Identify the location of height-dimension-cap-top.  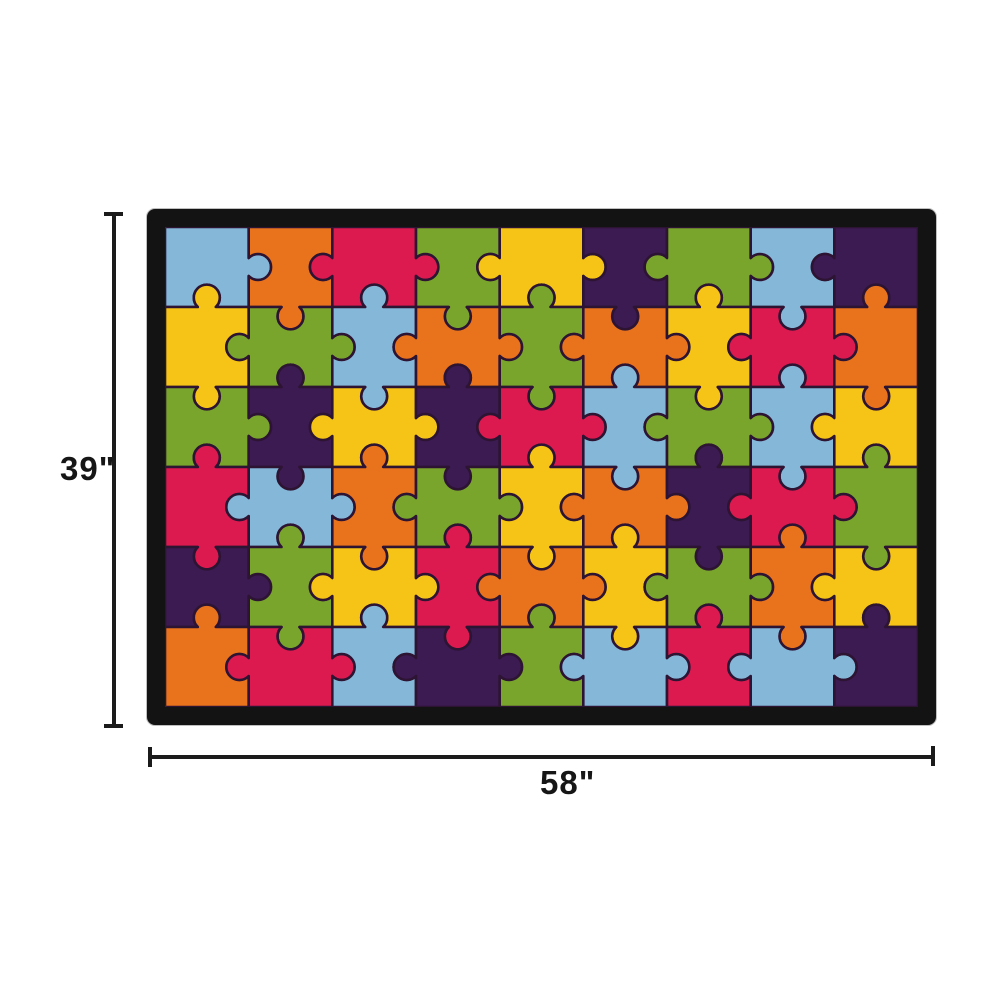
(113, 214).